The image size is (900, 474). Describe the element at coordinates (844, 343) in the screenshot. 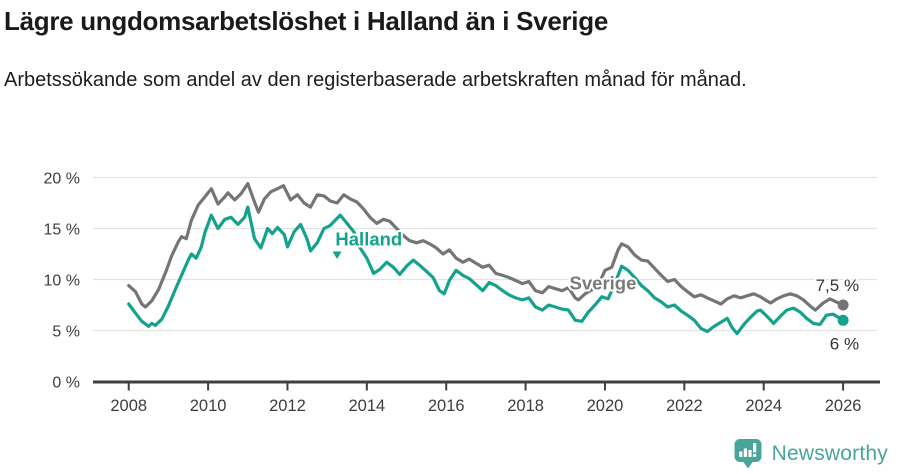

I see `end-value-label-halland: 6 %` at that location.